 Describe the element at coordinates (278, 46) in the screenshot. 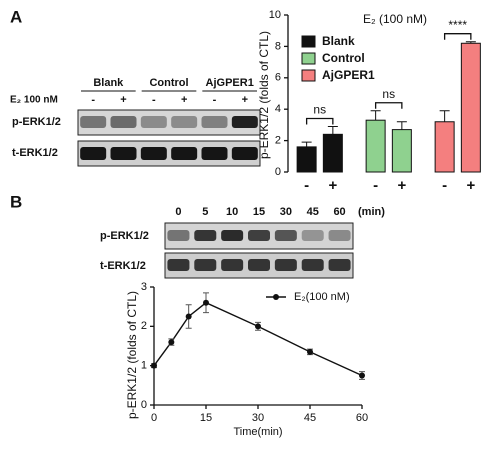

I see `y-tick-label: 8` at that location.